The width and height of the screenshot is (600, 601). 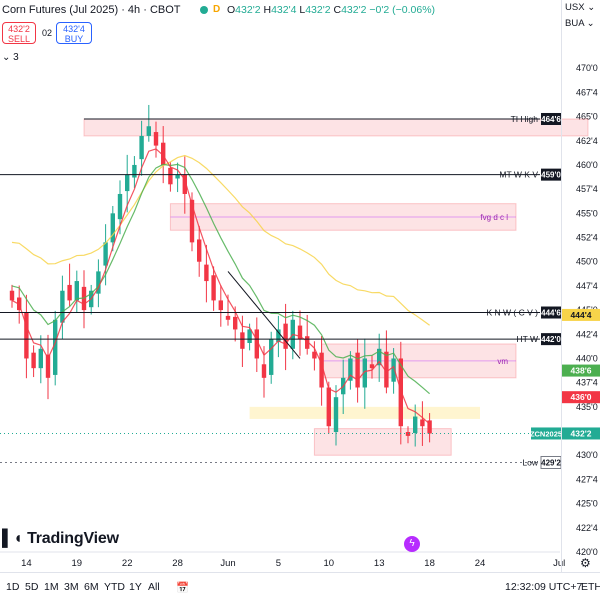 What do you see at coordinates (587, 455) in the screenshot?
I see `y-tick-label: 430'0` at bounding box center [587, 455].